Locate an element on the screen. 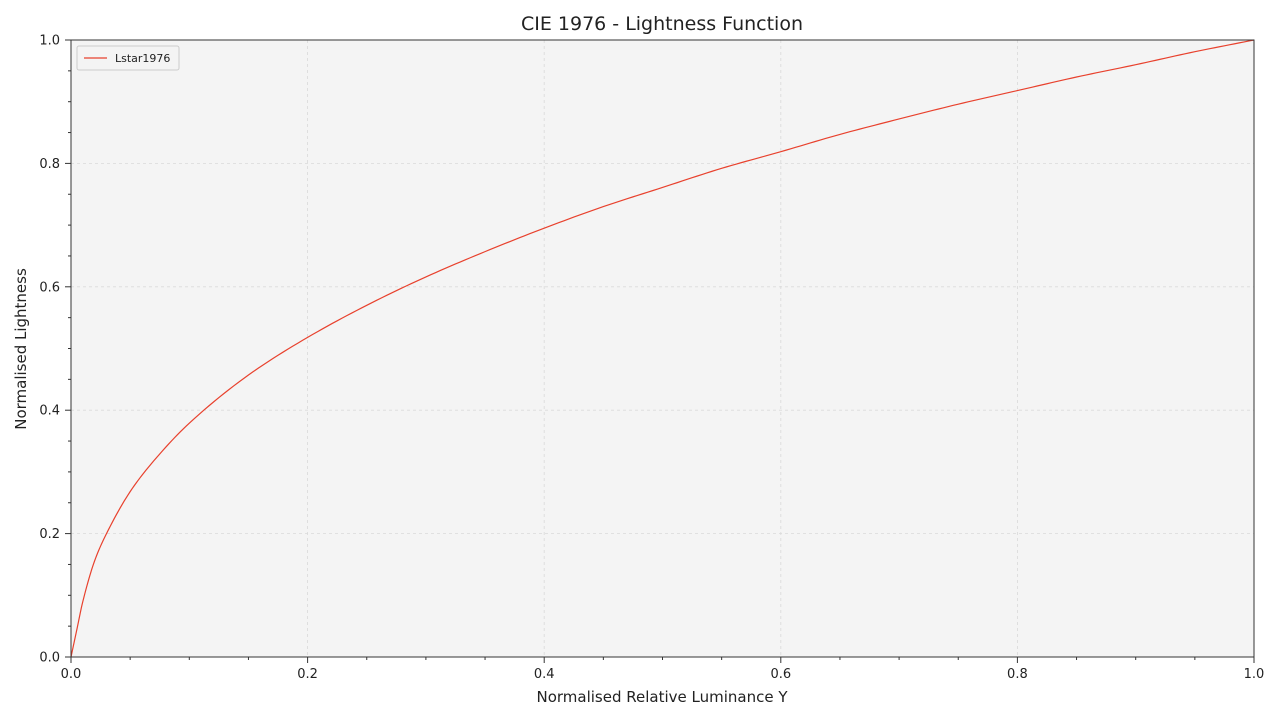 The width and height of the screenshot is (1280, 720). x-tick-label: 0.0 is located at coordinates (71, 674).